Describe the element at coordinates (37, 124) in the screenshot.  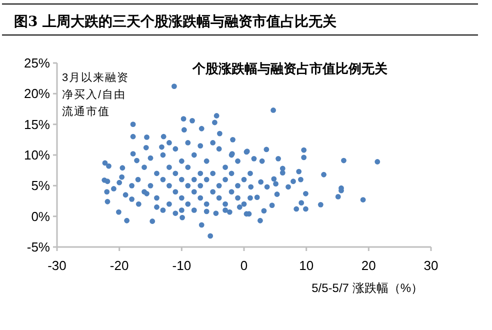
I see `y-tick-label: 15%` at that location.